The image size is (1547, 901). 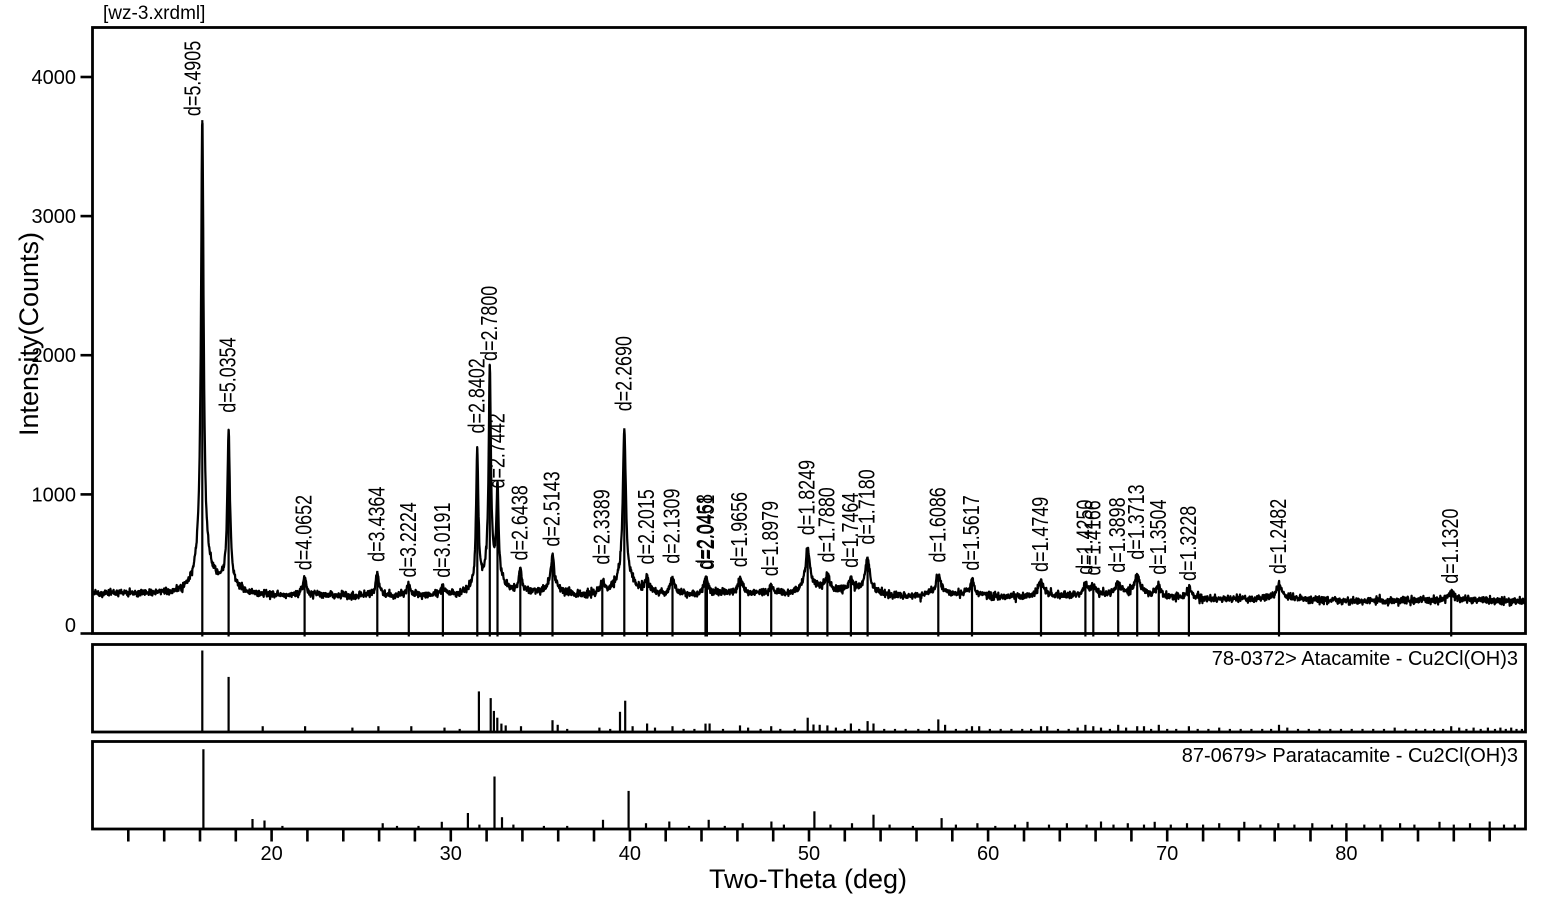 I want to click on svg-text: Two-Theta (deg), so click(x=808, y=879).